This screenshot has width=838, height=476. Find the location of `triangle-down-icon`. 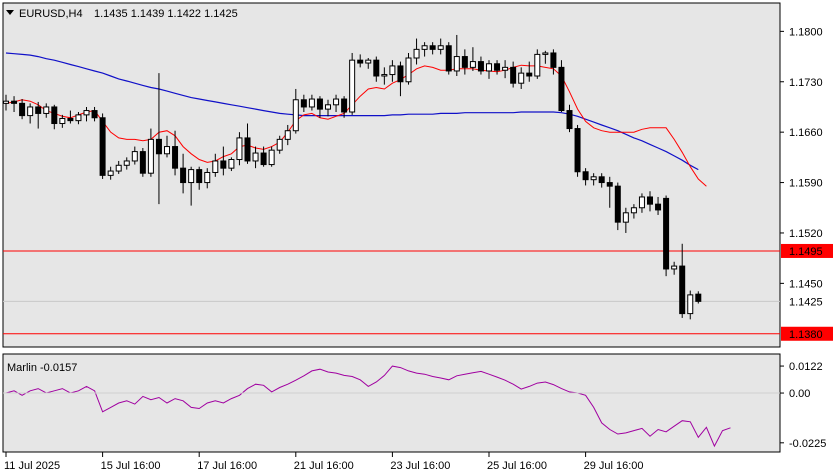

triangle-down-icon is located at coordinates (10, 12).